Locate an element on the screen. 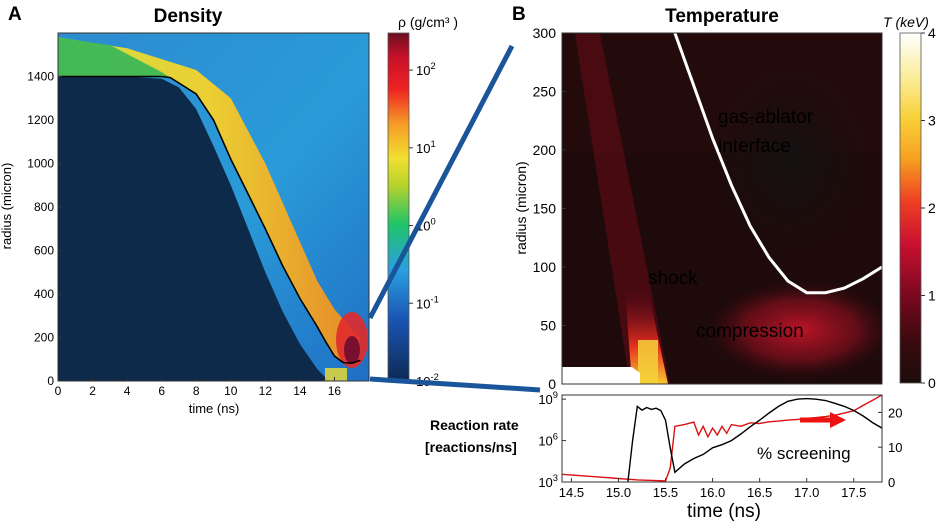  bottom-glow is located at coordinates (336, 374).